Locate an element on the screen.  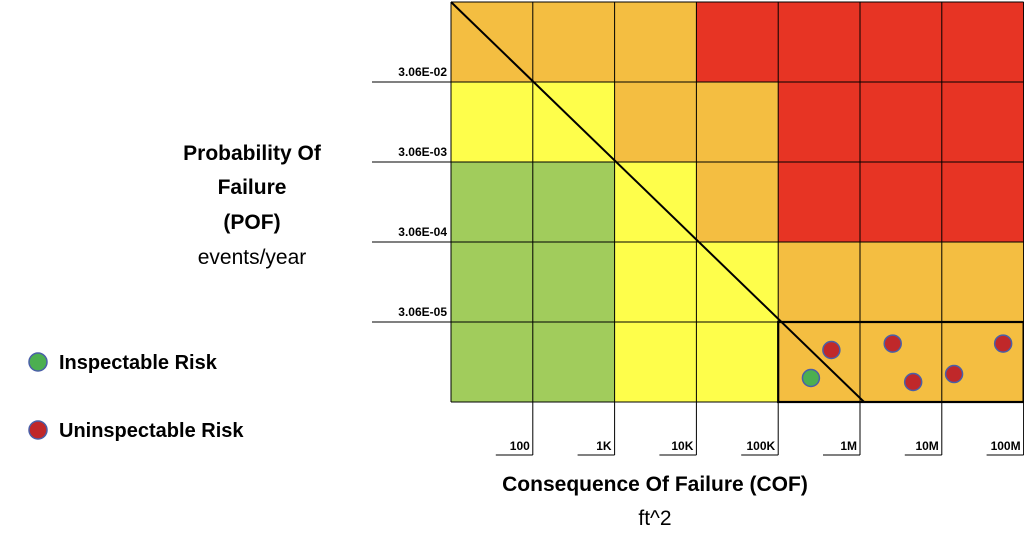
y-axis-title: Probability Of Failure (POF) events/year is located at coordinates (252, 205).